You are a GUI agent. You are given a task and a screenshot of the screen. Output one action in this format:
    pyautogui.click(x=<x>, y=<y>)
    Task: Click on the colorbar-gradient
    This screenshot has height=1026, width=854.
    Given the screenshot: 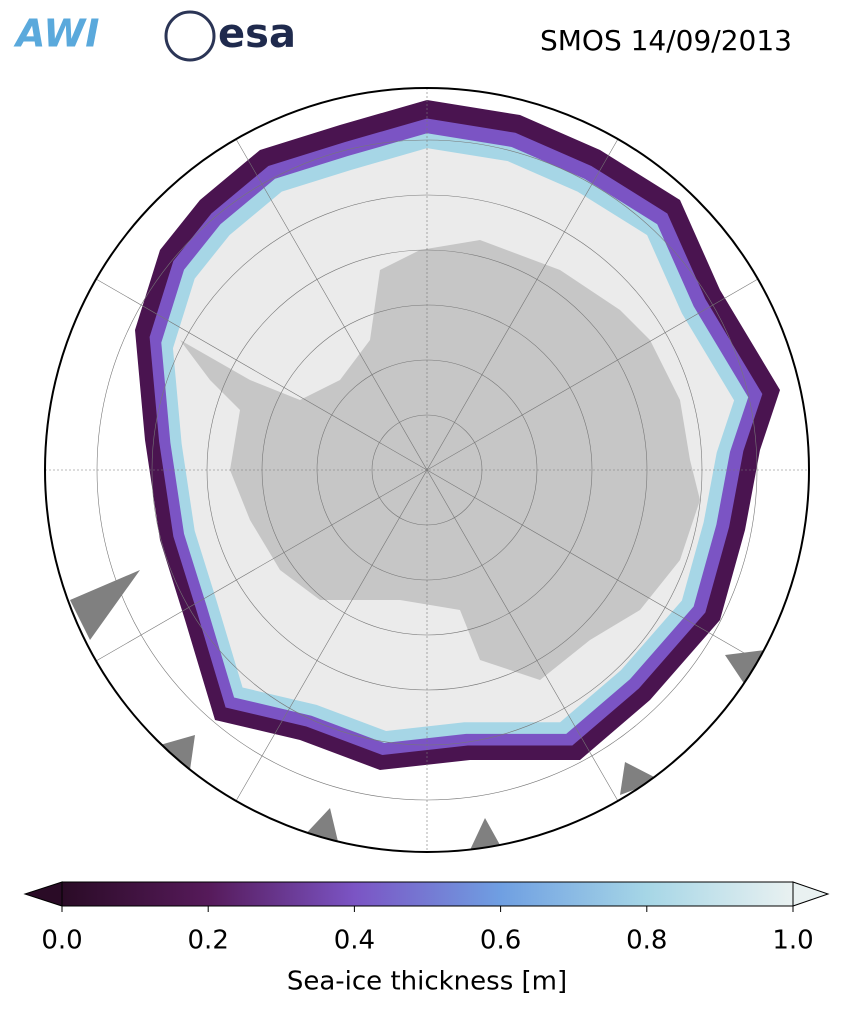 What is the action you would take?
    pyautogui.click(x=427, y=894)
    